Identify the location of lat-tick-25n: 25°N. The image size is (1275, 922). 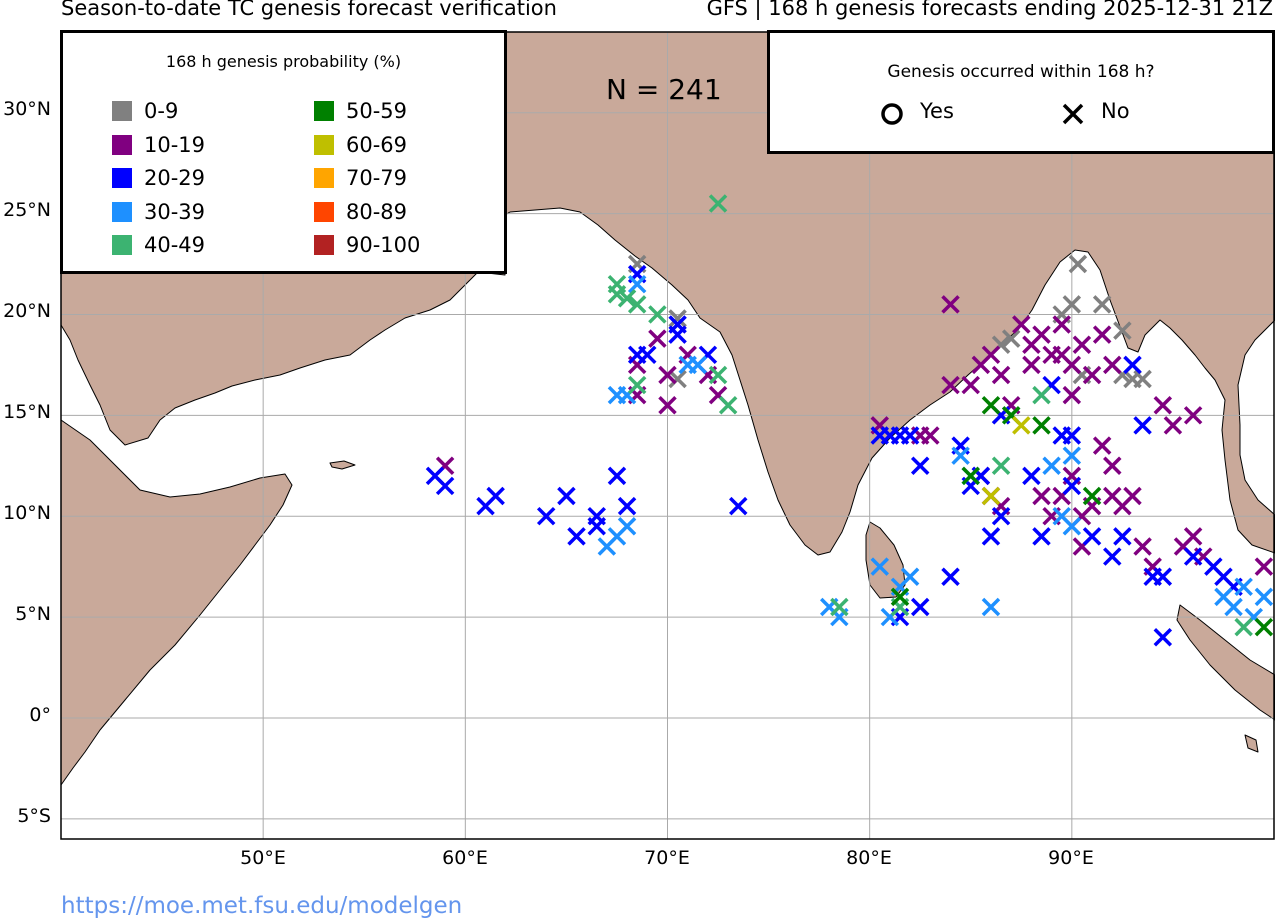
(27, 210).